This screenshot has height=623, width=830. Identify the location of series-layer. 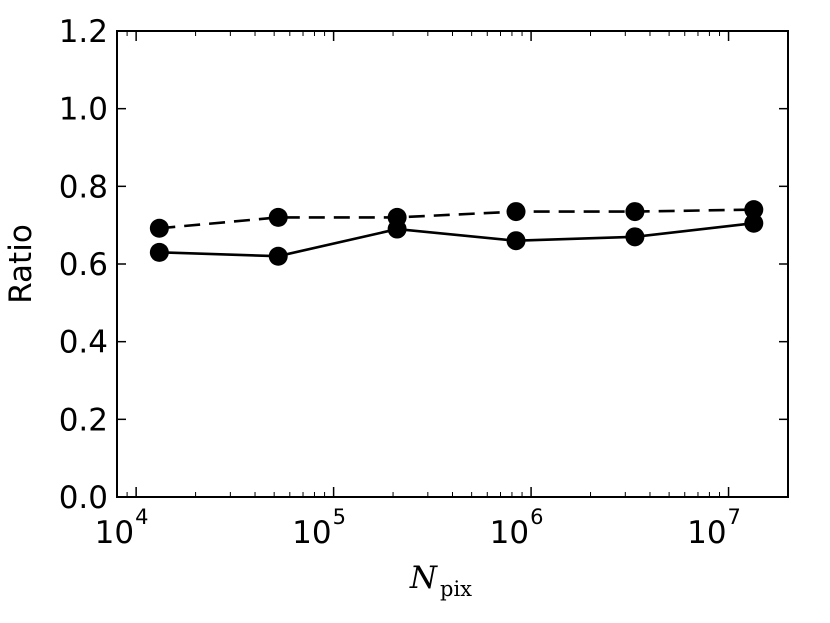
(456, 233).